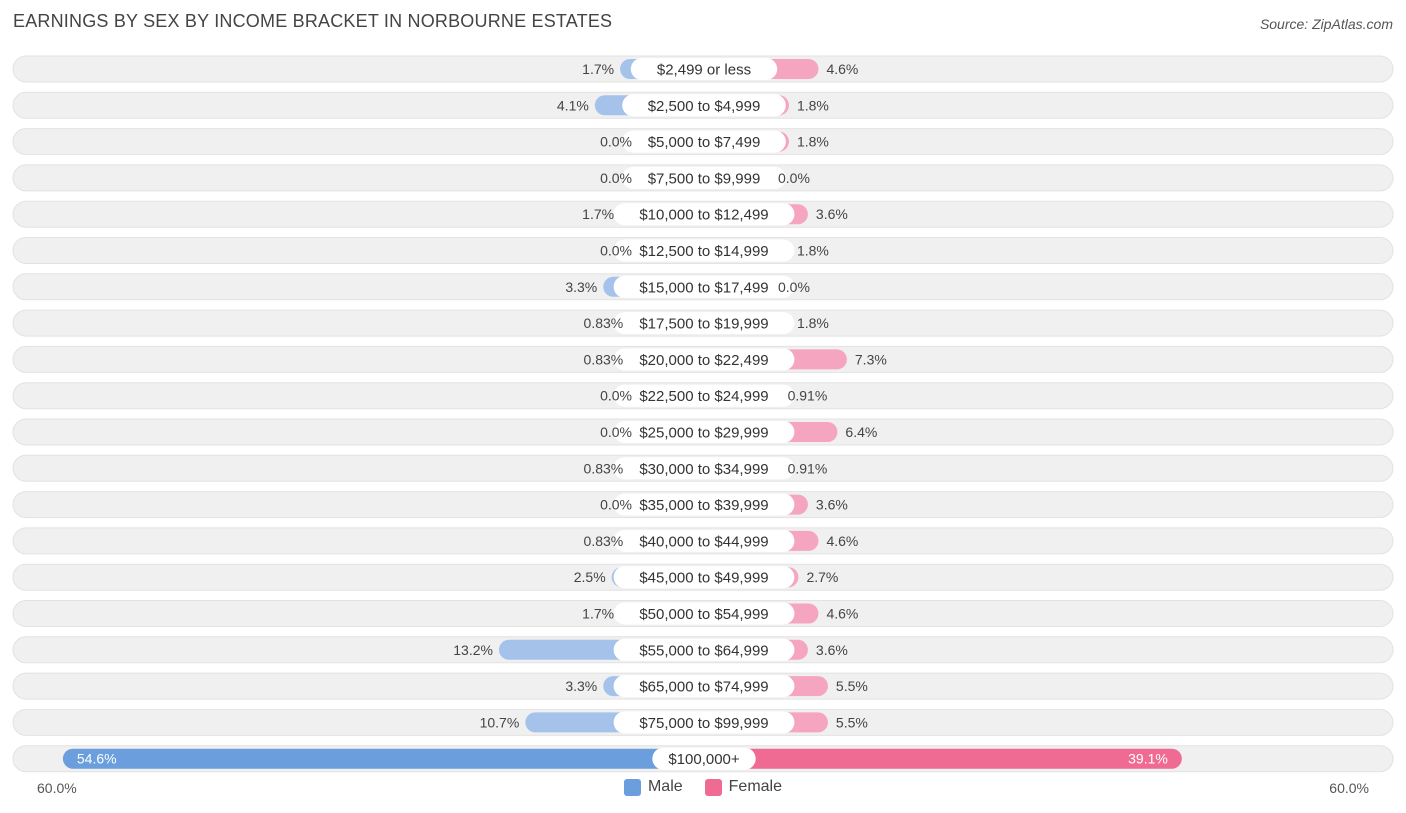 The width and height of the screenshot is (1406, 813). I want to click on category-label: $20,000 to $22,499, so click(703, 360).